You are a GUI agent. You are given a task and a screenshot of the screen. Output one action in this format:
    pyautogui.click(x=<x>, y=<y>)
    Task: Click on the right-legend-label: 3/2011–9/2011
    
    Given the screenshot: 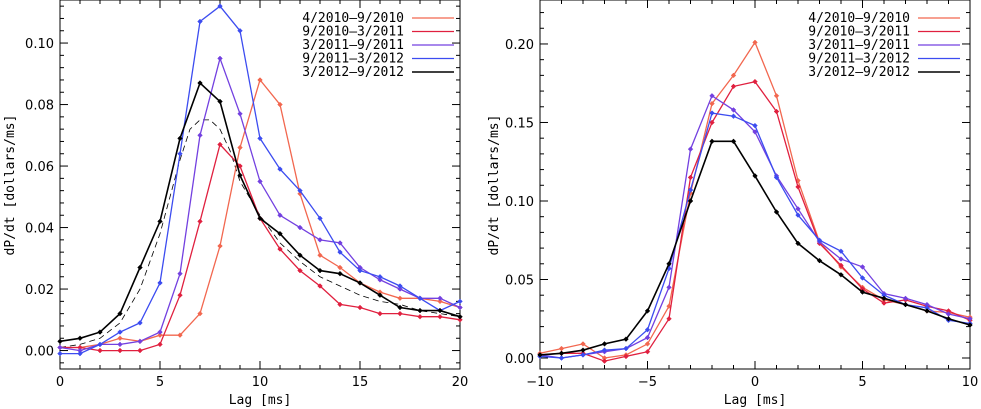 What is the action you would take?
    pyautogui.click(x=859, y=45)
    